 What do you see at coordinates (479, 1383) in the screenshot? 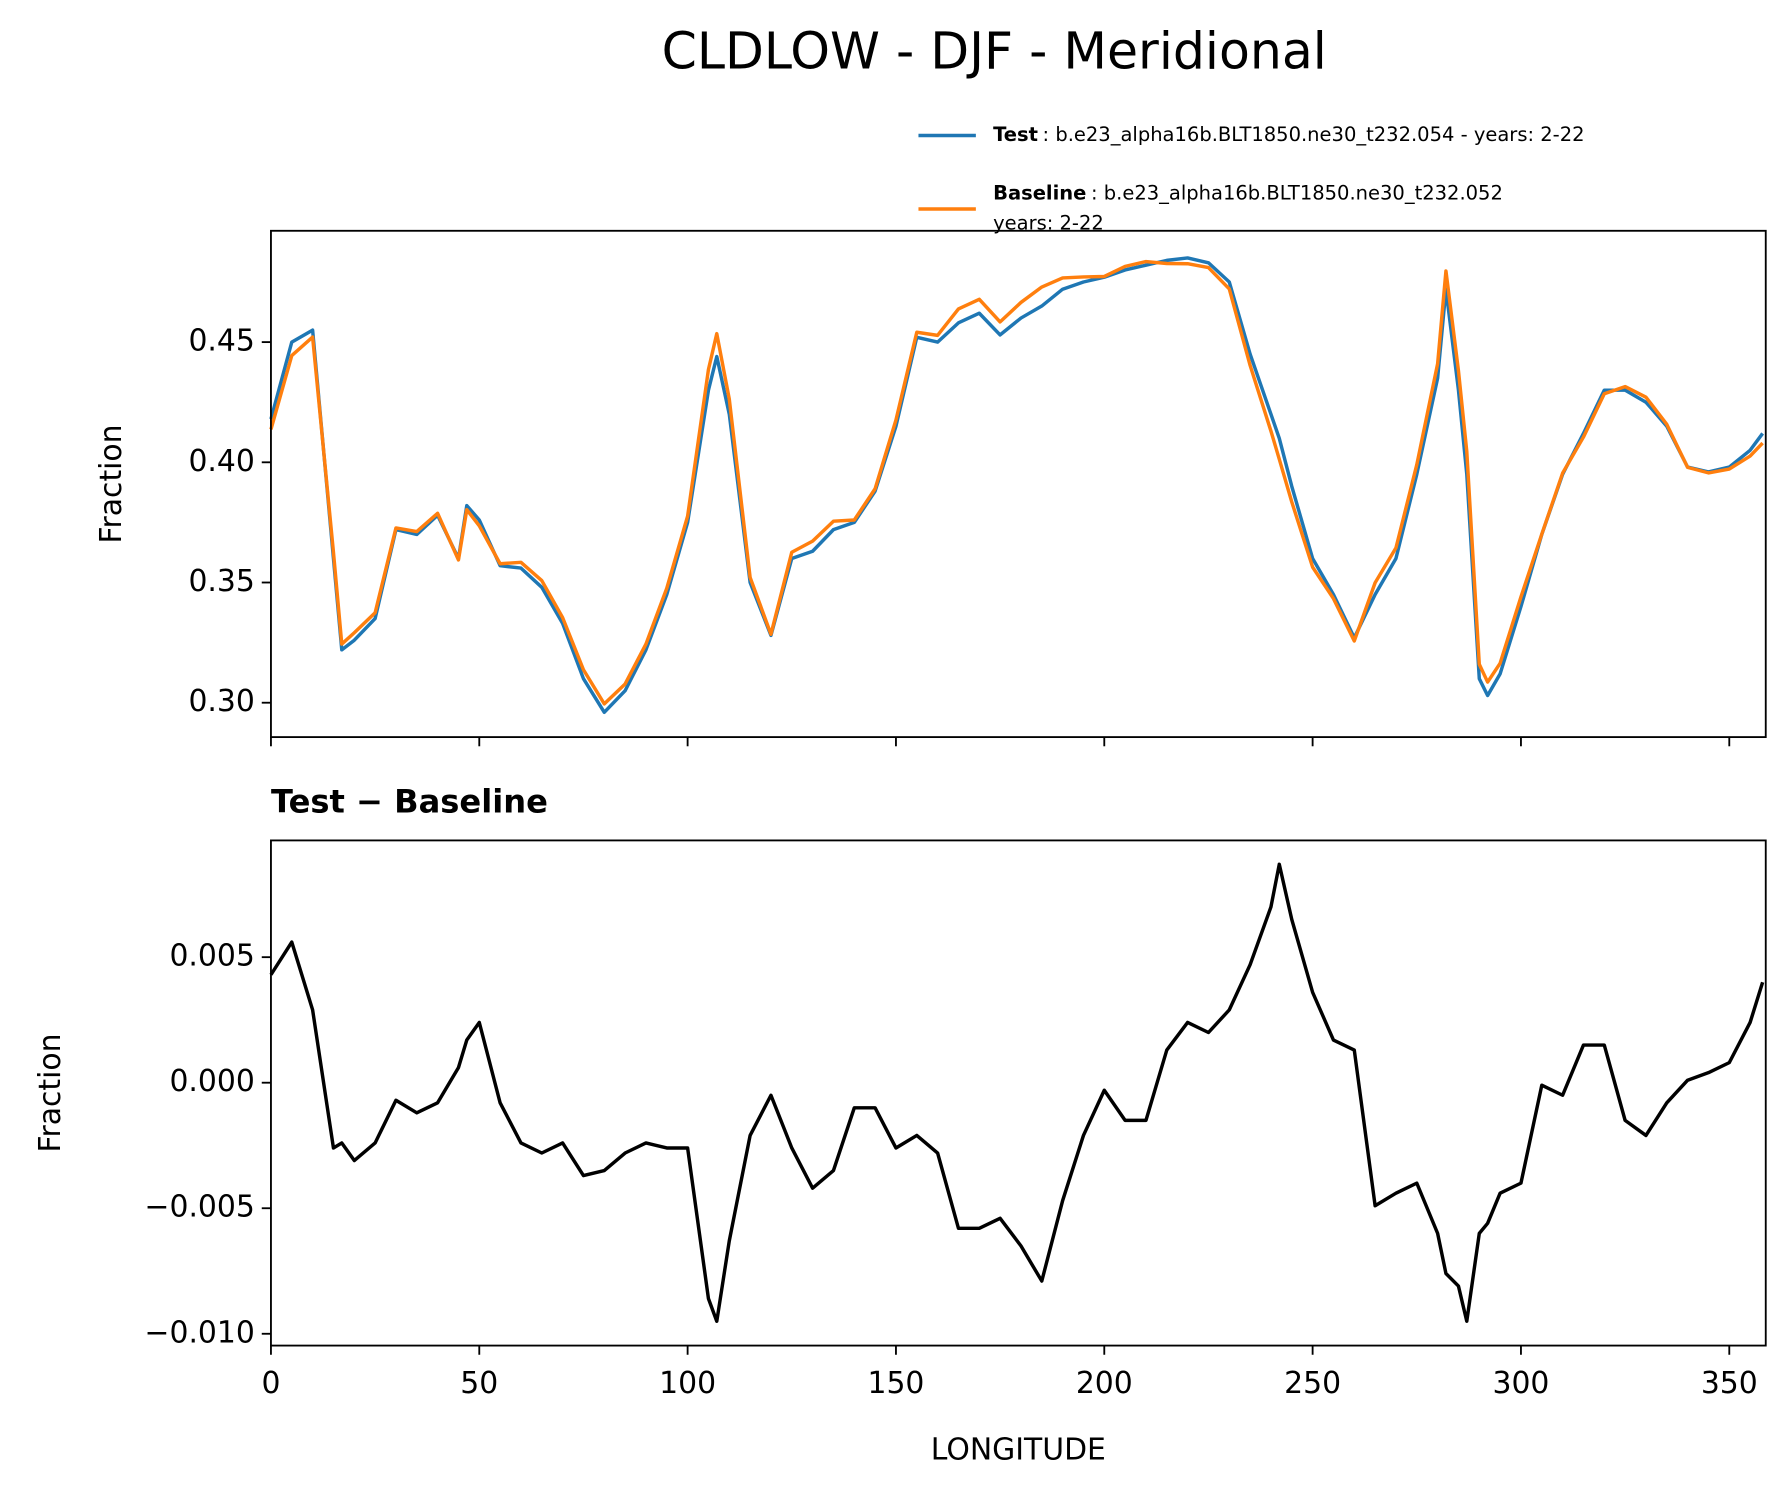
I see `x-tick-label: 50` at bounding box center [479, 1383].